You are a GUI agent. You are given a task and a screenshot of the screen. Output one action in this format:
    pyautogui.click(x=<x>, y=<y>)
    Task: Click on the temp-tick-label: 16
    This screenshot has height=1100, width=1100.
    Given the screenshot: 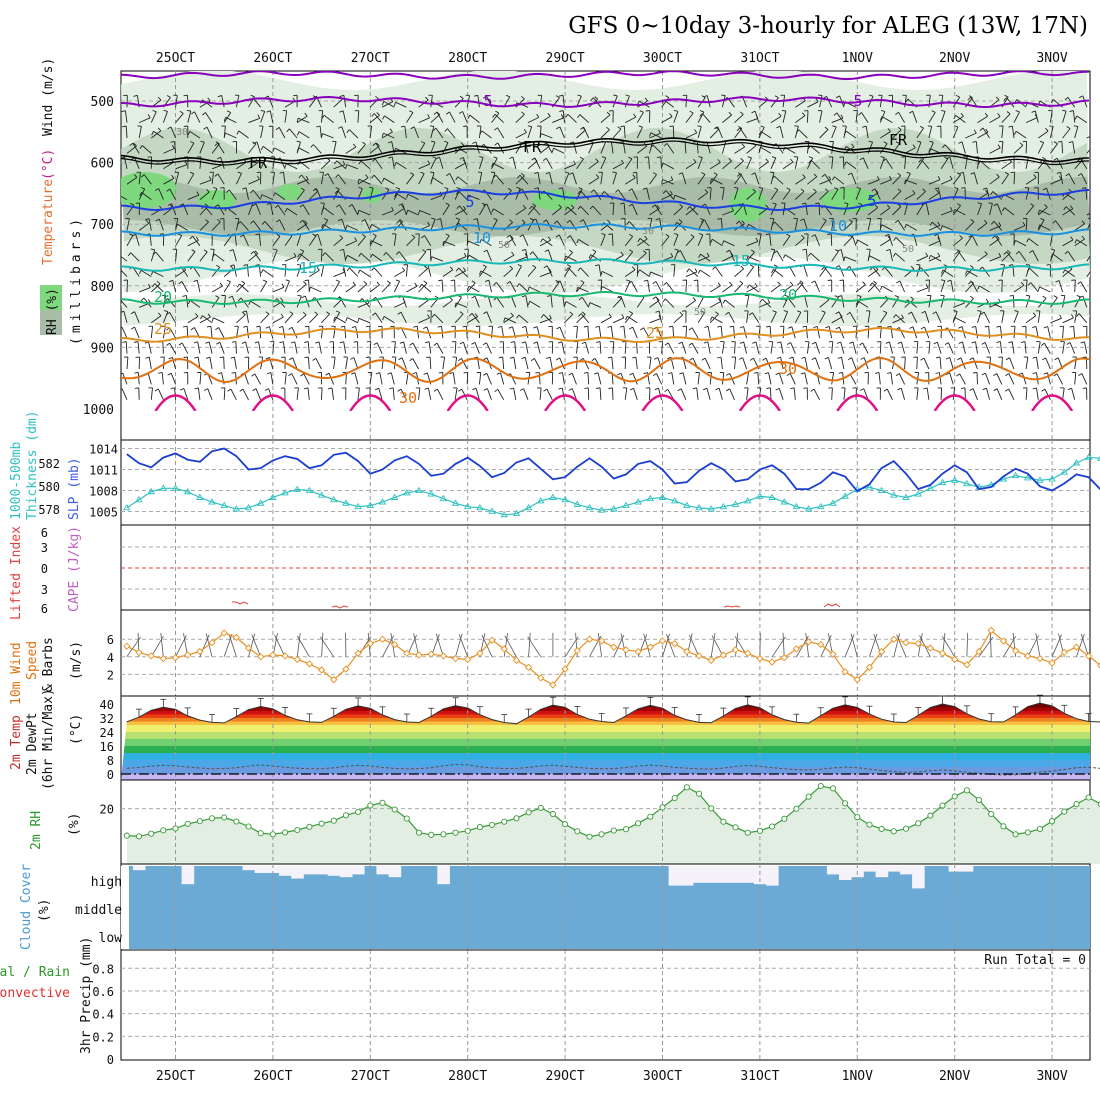 What is the action you would take?
    pyautogui.click(x=107, y=747)
    